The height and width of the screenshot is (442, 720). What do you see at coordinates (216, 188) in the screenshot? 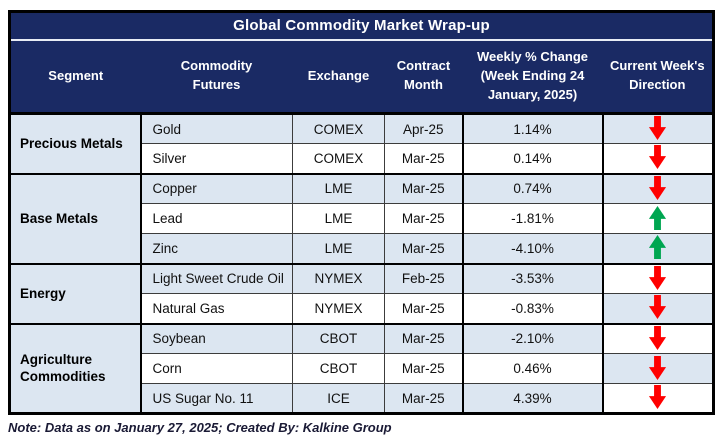
I see `commodity-cell: Copper` at bounding box center [216, 188].